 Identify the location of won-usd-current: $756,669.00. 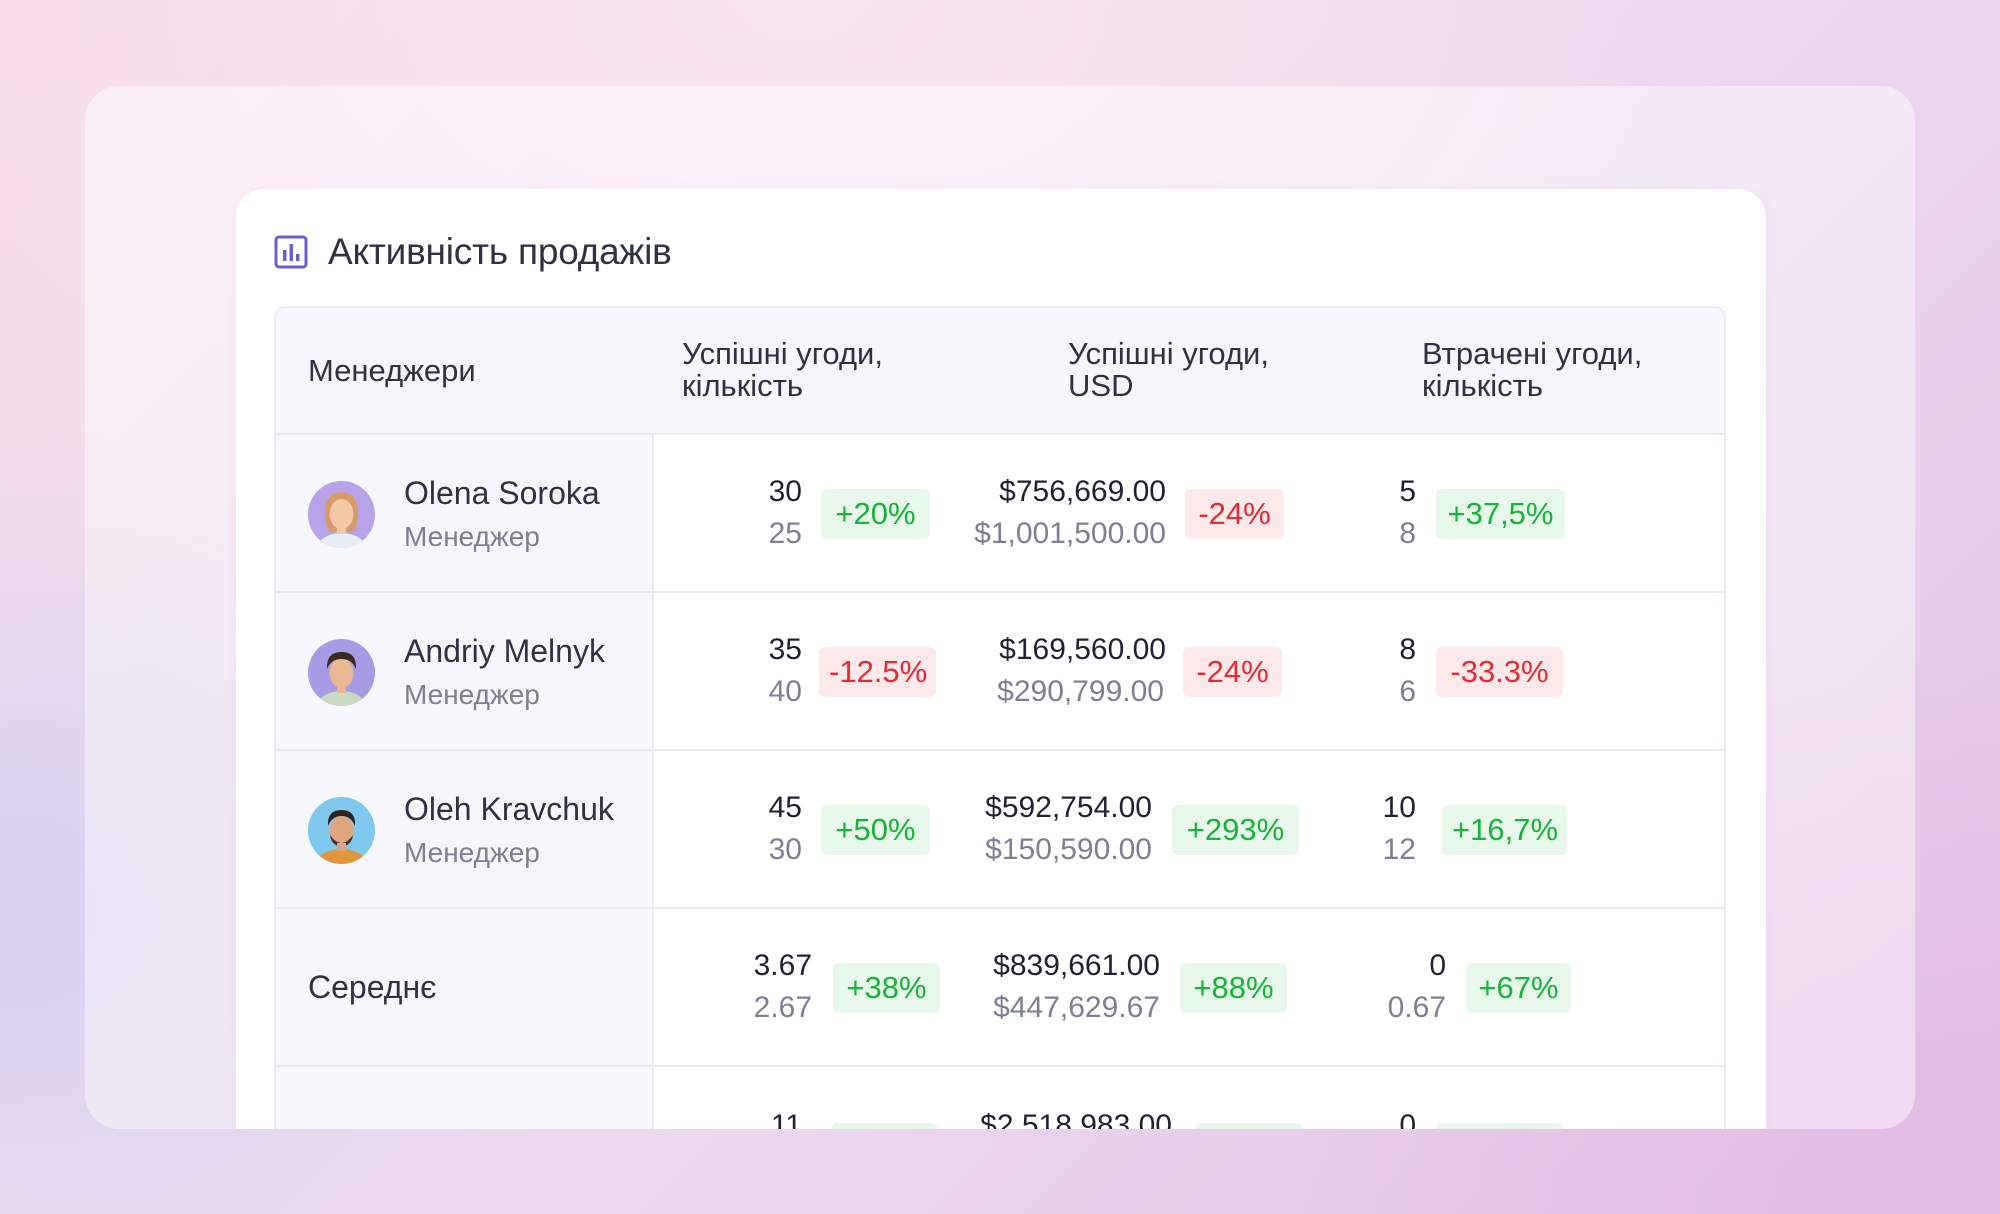
(1082, 491).